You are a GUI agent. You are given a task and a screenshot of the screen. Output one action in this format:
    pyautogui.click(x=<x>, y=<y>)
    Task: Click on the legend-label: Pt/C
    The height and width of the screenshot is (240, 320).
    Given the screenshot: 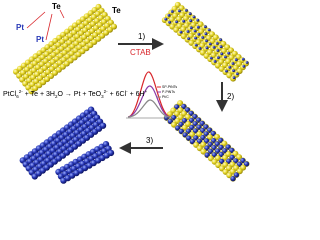 What is the action you would take?
    pyautogui.click(x=165, y=97)
    